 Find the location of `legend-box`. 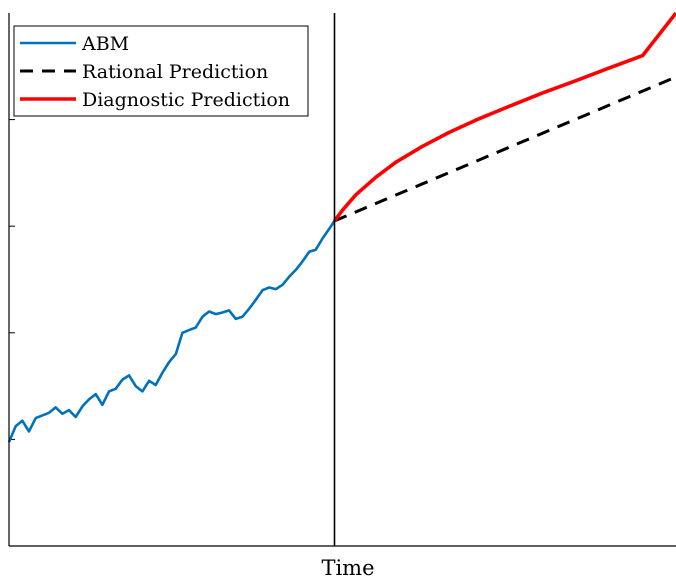

legend-box is located at coordinates (161, 71).